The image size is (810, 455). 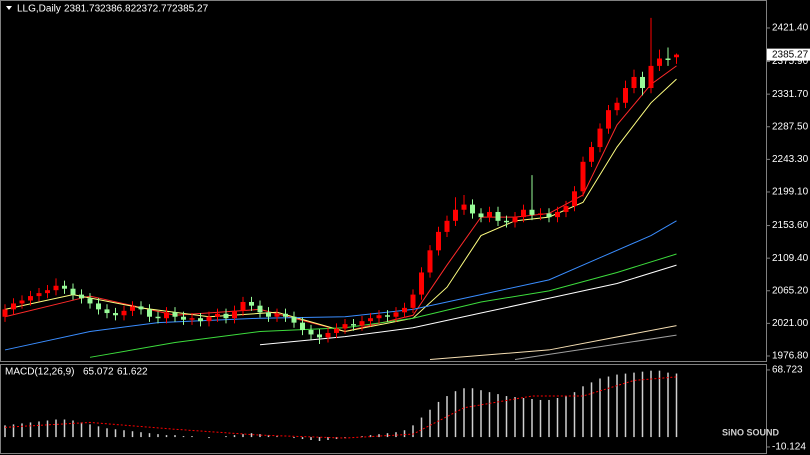 What do you see at coordinates (790, 290) in the screenshot?
I see `y-tick-label: 2065.20` at bounding box center [790, 290].